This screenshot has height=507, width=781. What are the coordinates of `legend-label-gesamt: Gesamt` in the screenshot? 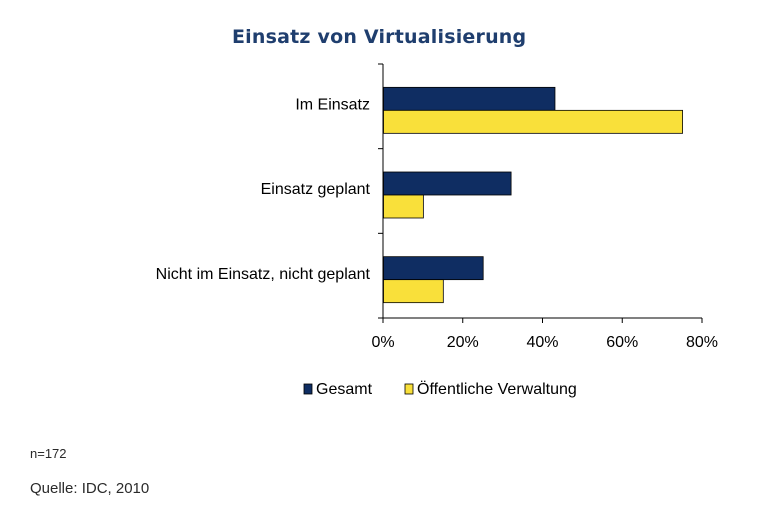 It's located at (344, 389).